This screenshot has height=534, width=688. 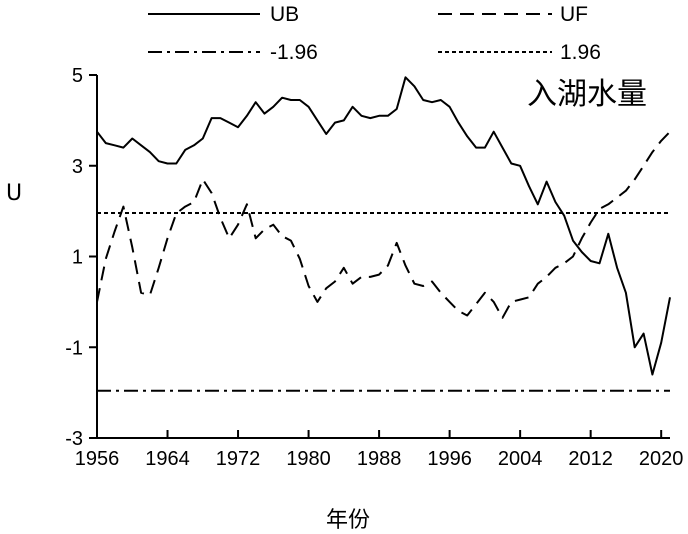 What do you see at coordinates (379, 459) in the screenshot?
I see `x-tick-label: 1988` at bounding box center [379, 459].